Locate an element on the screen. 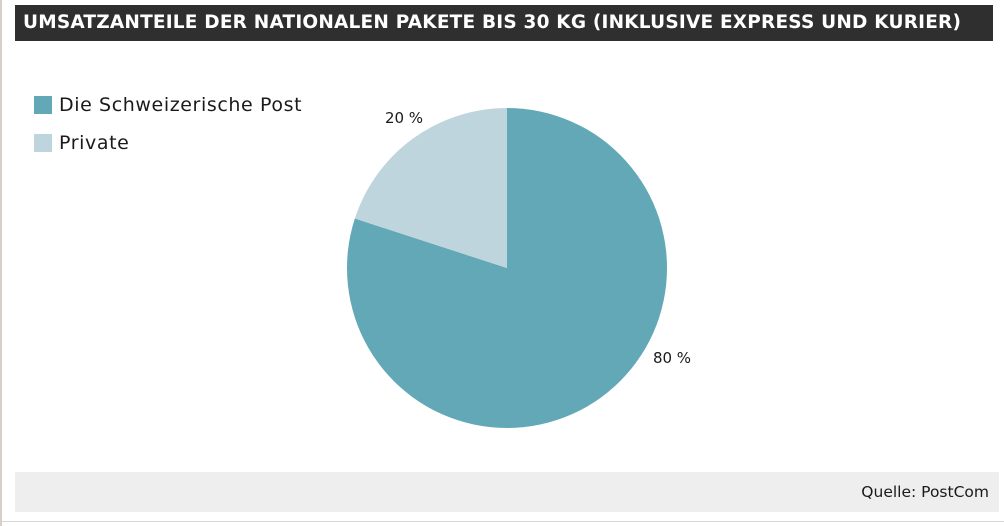  legend-swatch-post is located at coordinates (43, 105).